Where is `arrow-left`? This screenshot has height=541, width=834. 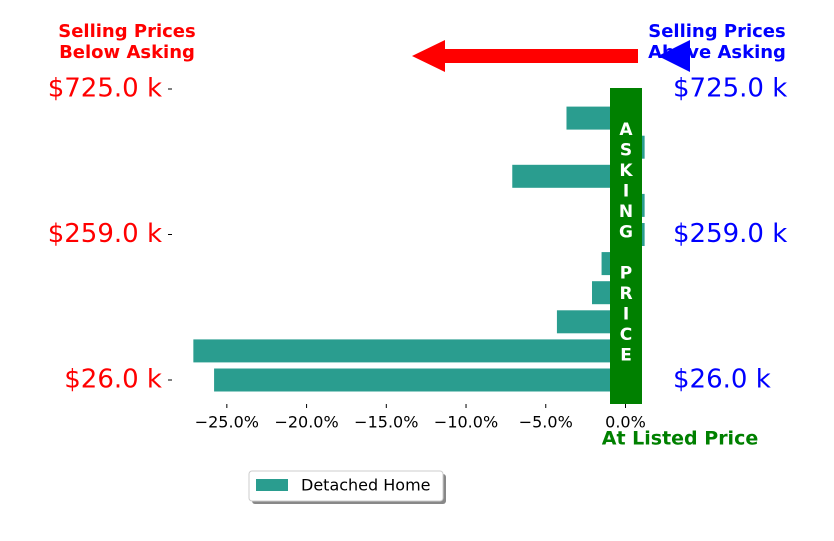
arrow-left is located at coordinates (525, 56).